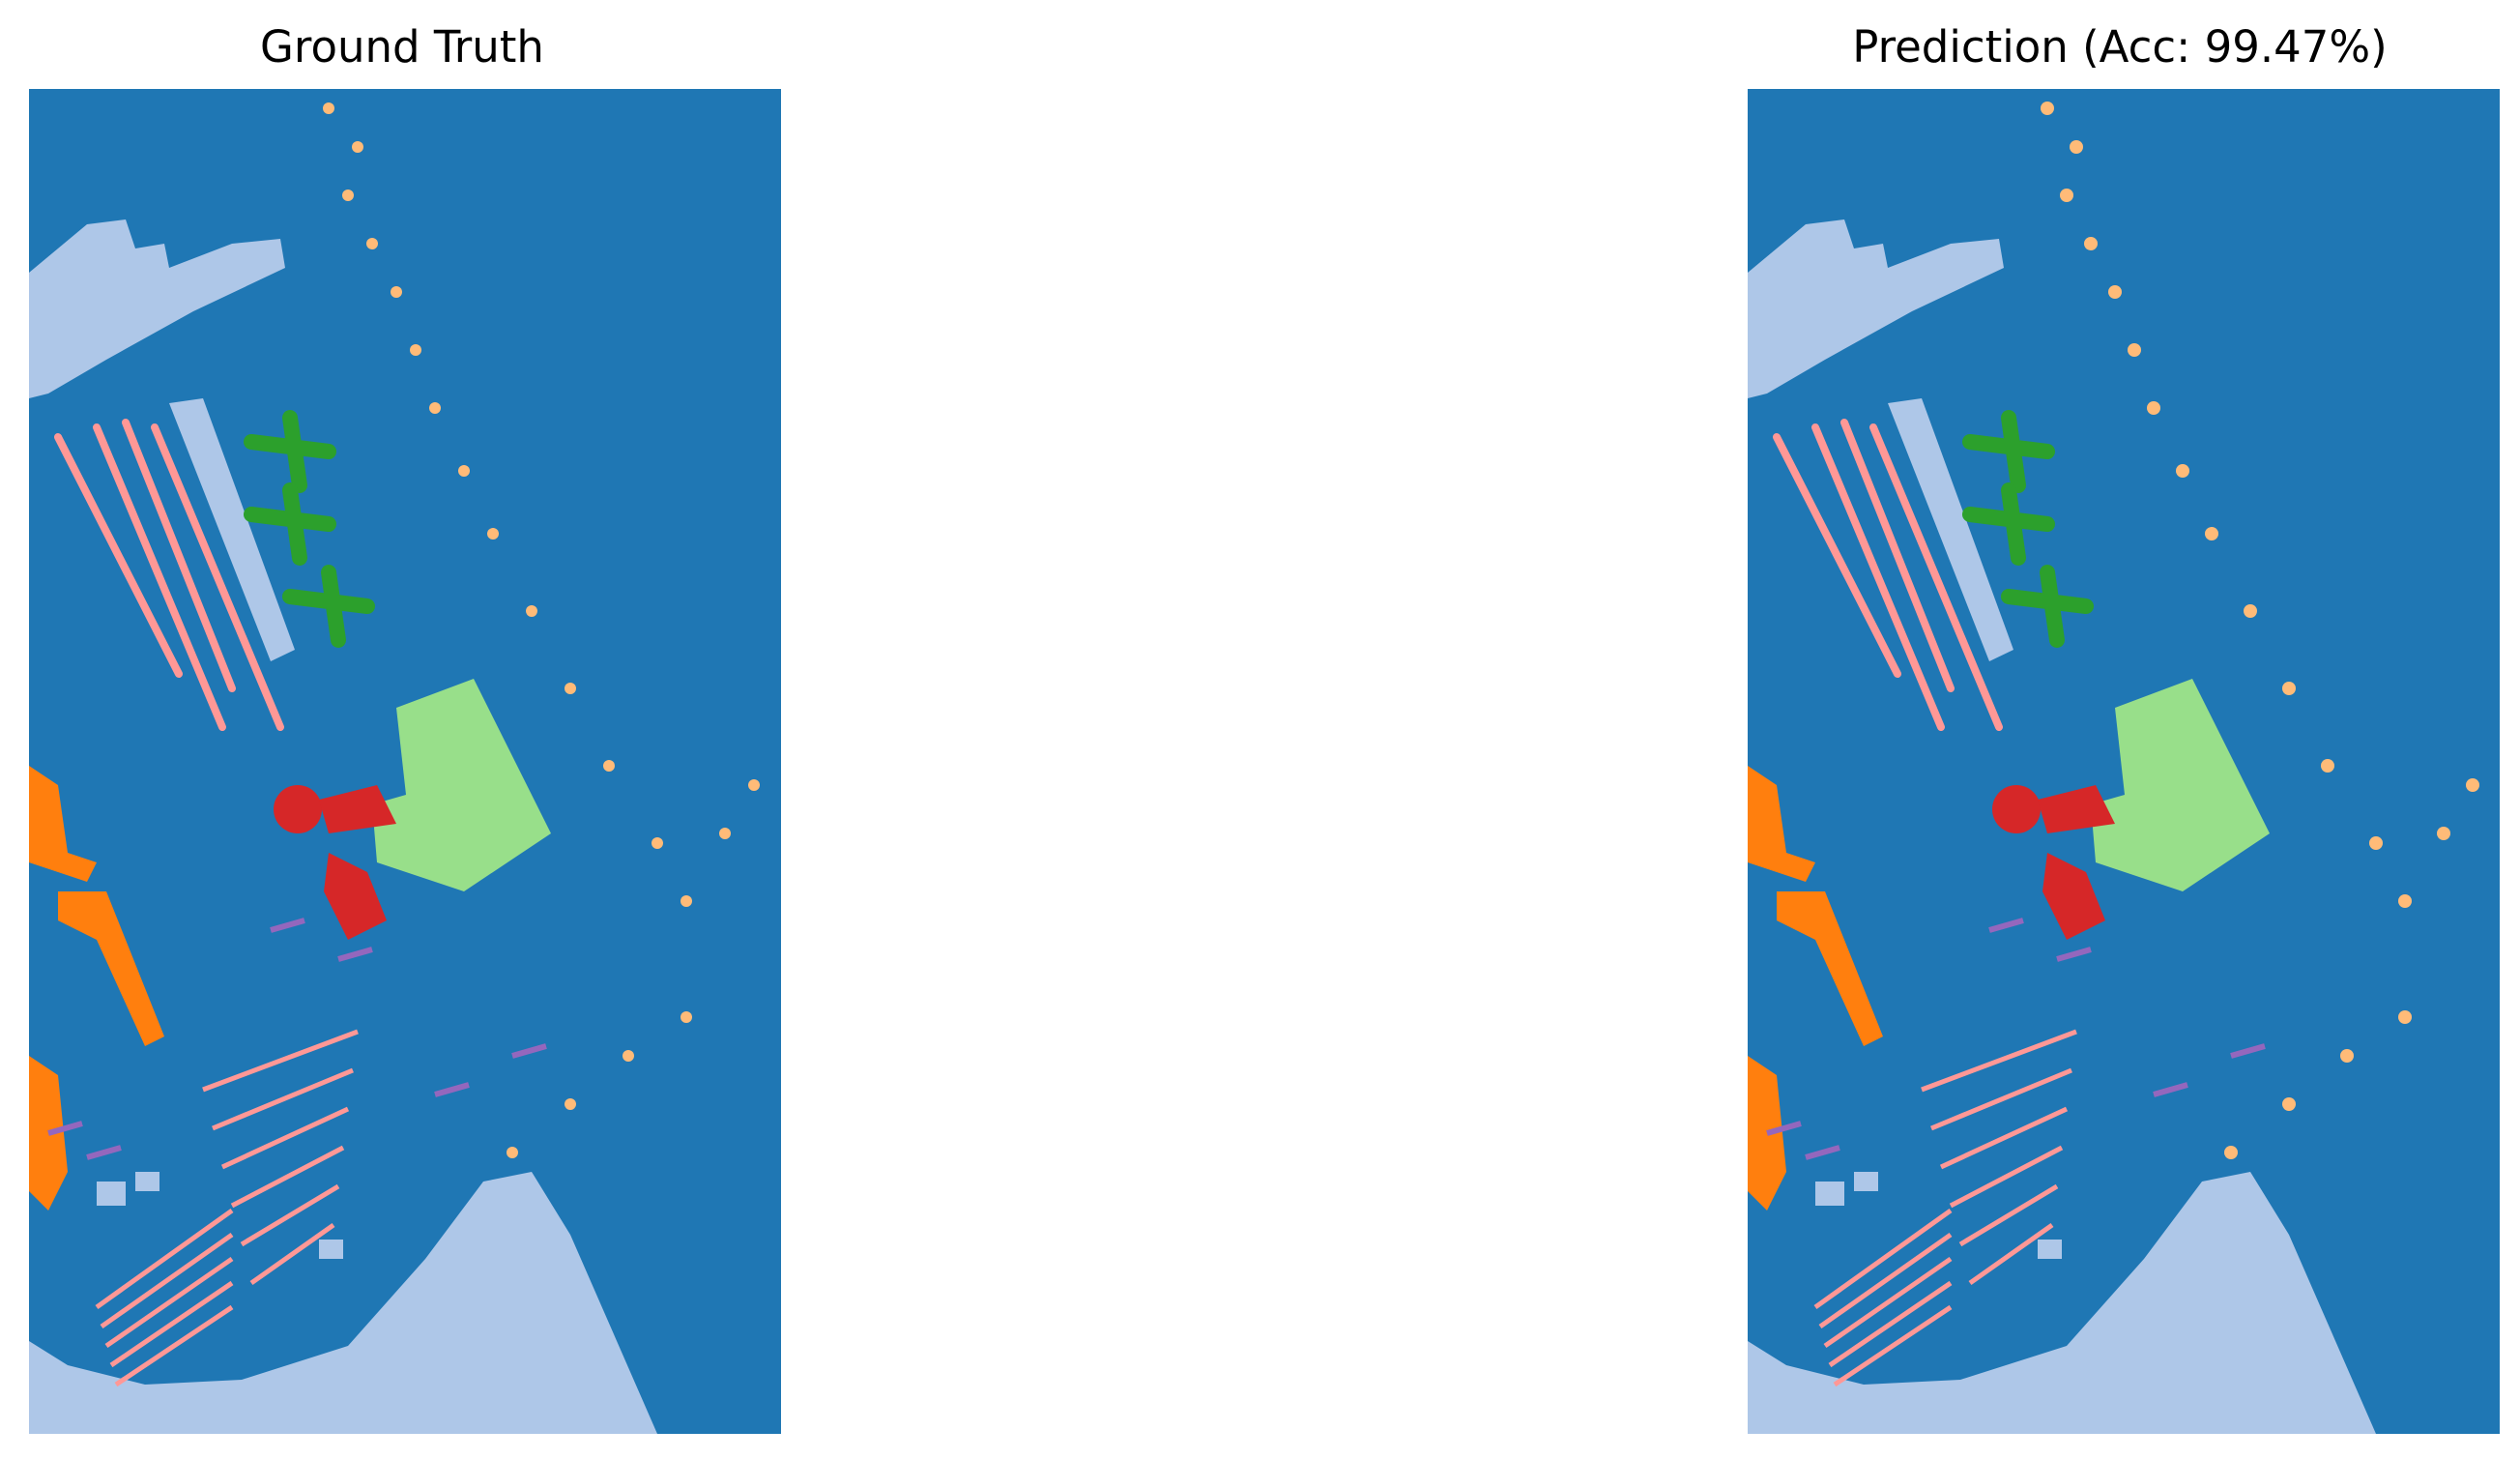 The width and height of the screenshot is (2520, 1459). Describe the element at coordinates (2120, 47) in the screenshot. I see `prediction-title: Prediction (Acc: 99.47%)` at that location.